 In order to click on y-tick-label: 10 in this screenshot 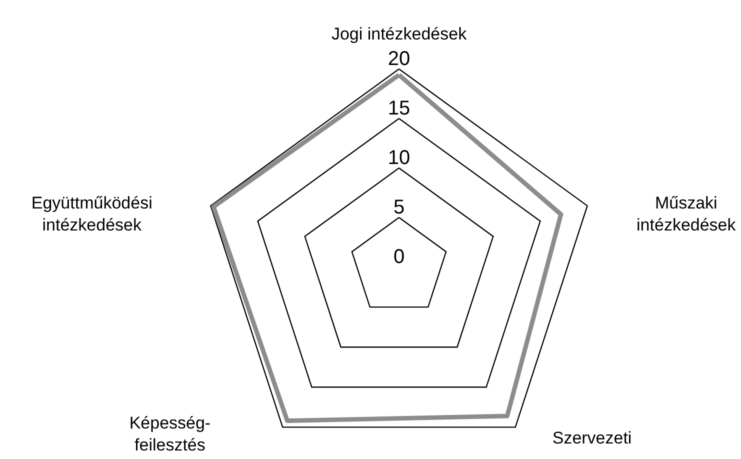, I will do `click(399, 158)`.